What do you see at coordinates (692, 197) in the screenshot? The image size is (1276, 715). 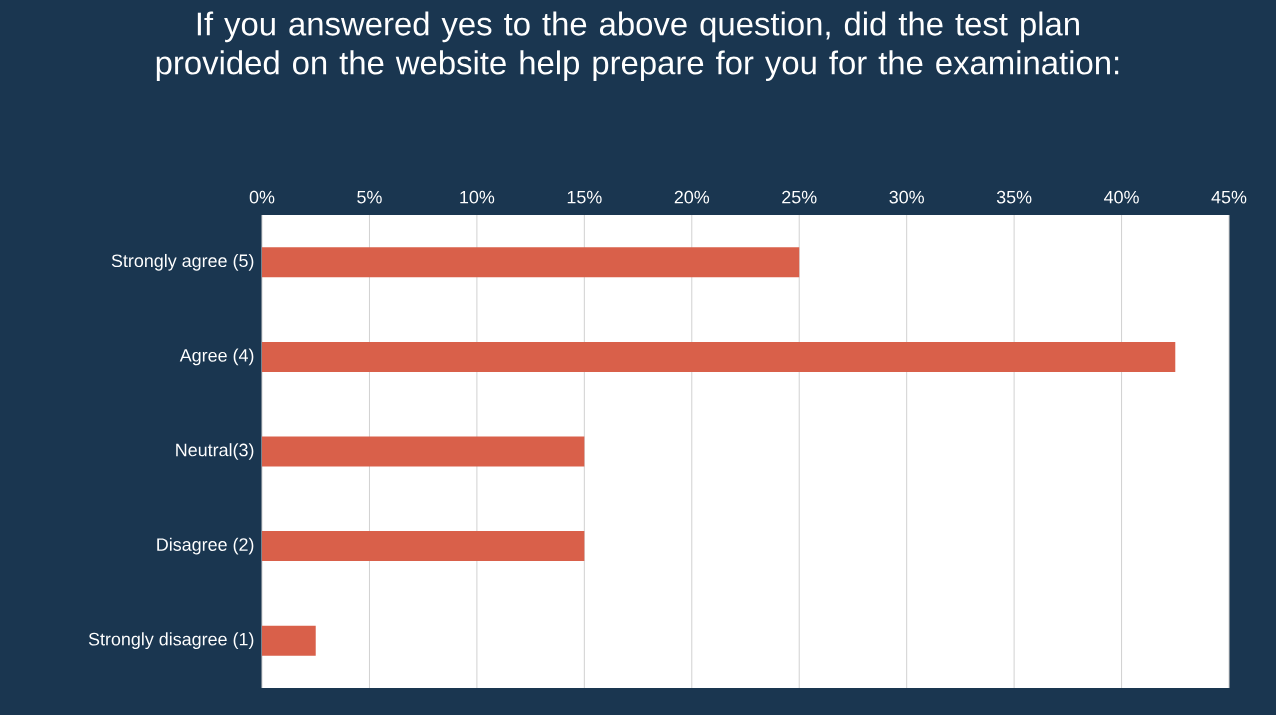 I see `x-tick-label: 20%` at bounding box center [692, 197].